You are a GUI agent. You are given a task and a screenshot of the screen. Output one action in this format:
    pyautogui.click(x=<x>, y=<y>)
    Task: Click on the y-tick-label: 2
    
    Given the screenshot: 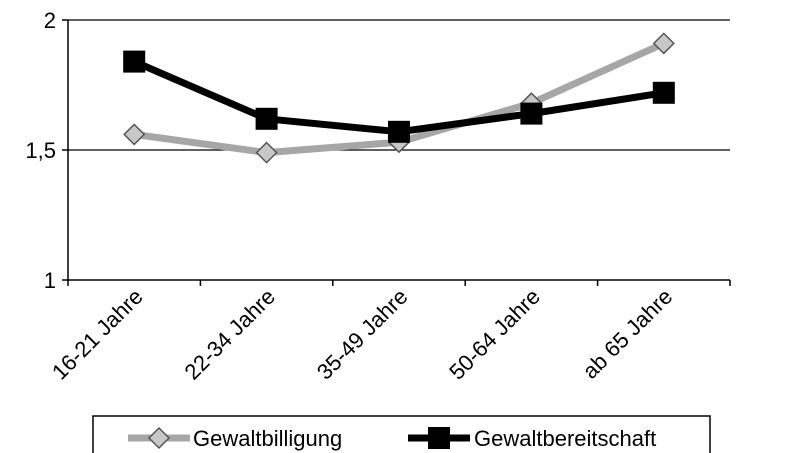 What is the action you would take?
    pyautogui.click(x=50, y=20)
    